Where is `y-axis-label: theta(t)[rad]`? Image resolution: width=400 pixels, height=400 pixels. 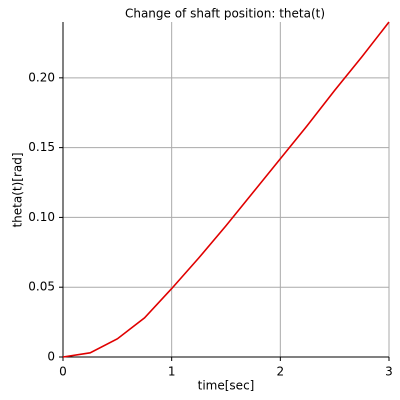 y-axis-label: theta(t)[rad] is located at coordinates (18, 189).